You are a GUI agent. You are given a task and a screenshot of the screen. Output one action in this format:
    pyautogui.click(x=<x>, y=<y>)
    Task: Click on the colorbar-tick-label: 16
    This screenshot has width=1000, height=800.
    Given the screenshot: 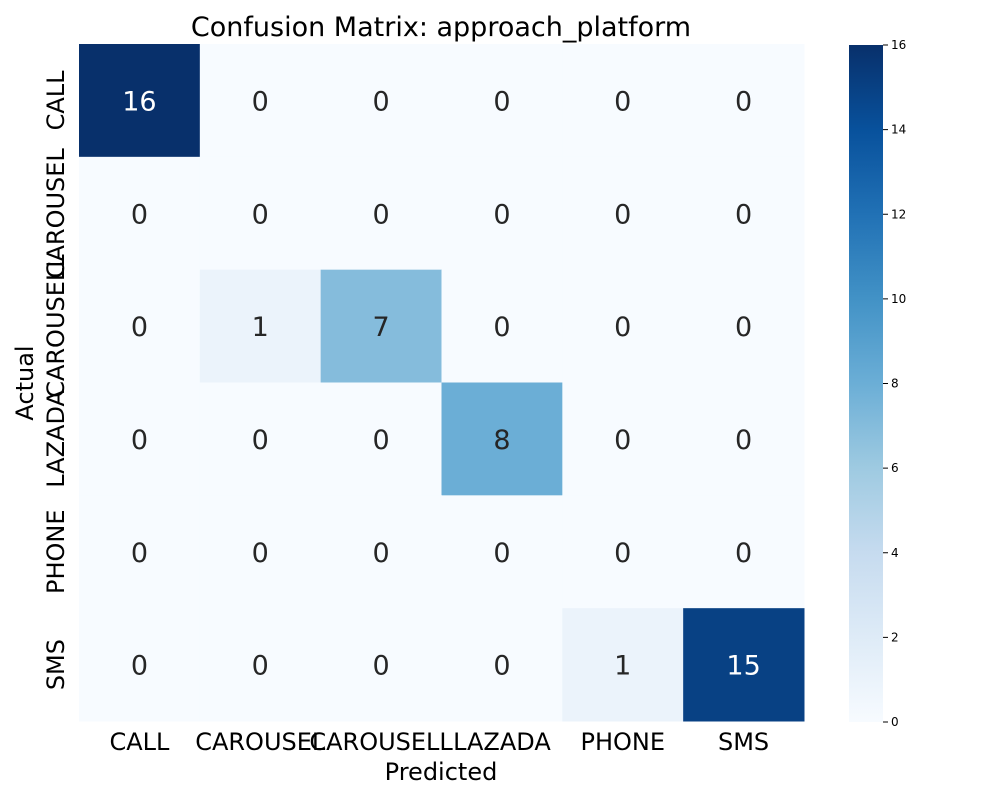 What is the action you would take?
    pyautogui.click(x=898, y=45)
    